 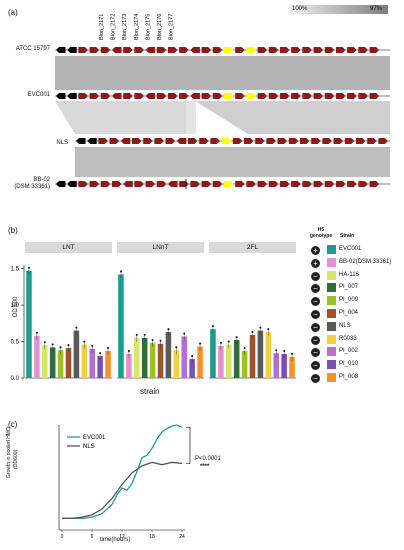 What do you see at coordinates (349, 313) in the screenshot?
I see `legend-label: PI_004` at bounding box center [349, 313].